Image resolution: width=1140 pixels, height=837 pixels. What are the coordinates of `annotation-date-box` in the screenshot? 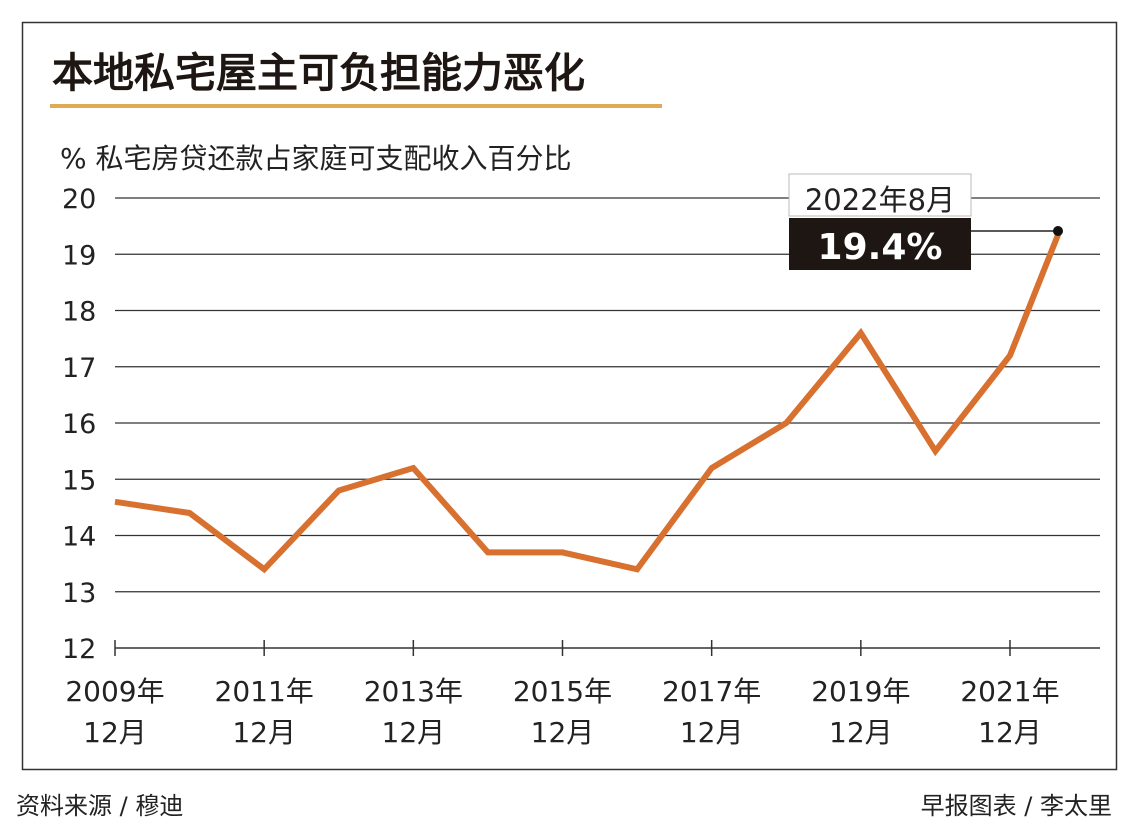 It's located at (880, 195).